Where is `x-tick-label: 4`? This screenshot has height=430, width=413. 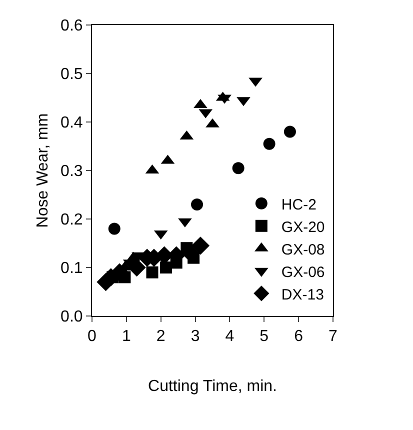
x-tick-label: 4 is located at coordinates (229, 337).